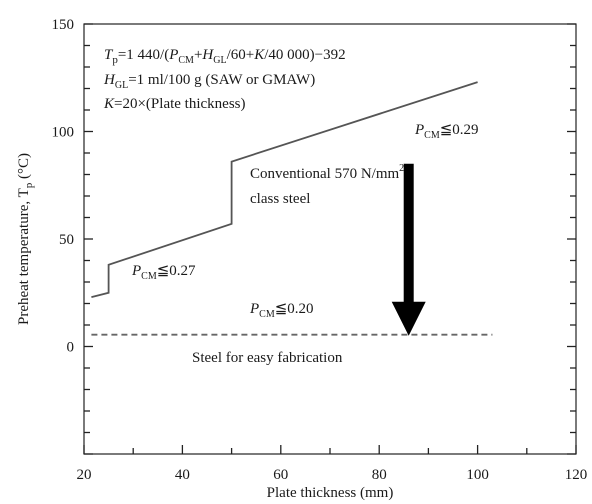 The image size is (592, 504). Describe the element at coordinates (84, 475) in the screenshot. I see `x-tick-label: 20` at that location.